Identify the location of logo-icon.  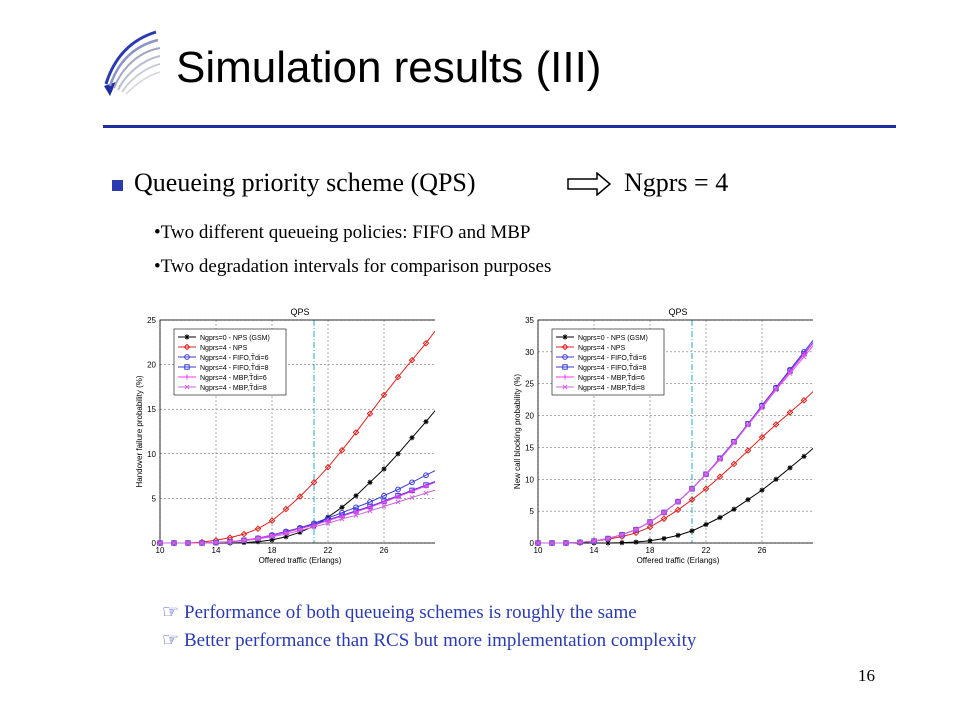
(132, 63).